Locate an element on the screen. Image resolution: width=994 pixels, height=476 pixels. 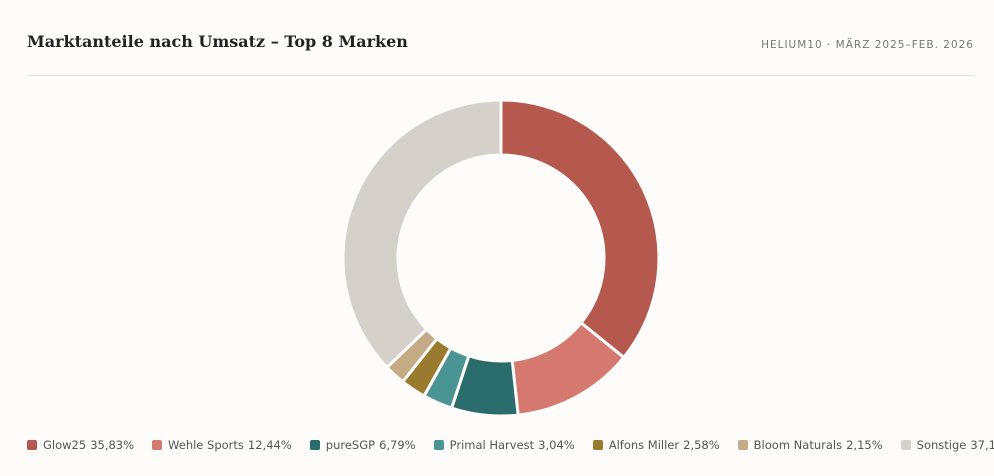
legend-item: Bloom Naturals 2,15% is located at coordinates (810, 445).